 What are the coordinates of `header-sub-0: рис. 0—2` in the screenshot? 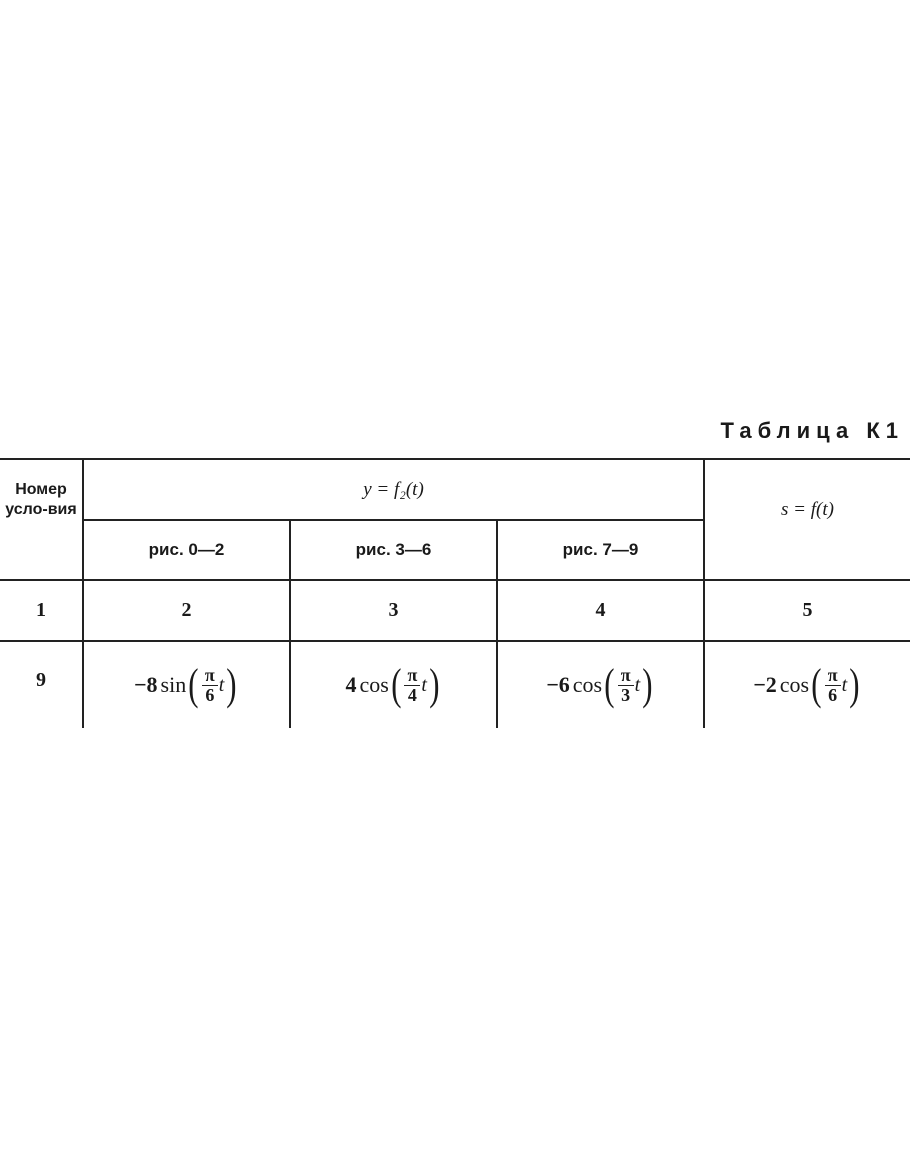 It's located at (186, 549).